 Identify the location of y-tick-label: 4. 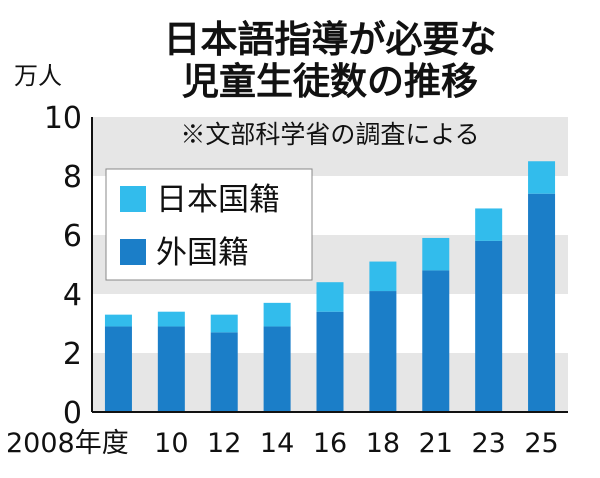
(72, 295).